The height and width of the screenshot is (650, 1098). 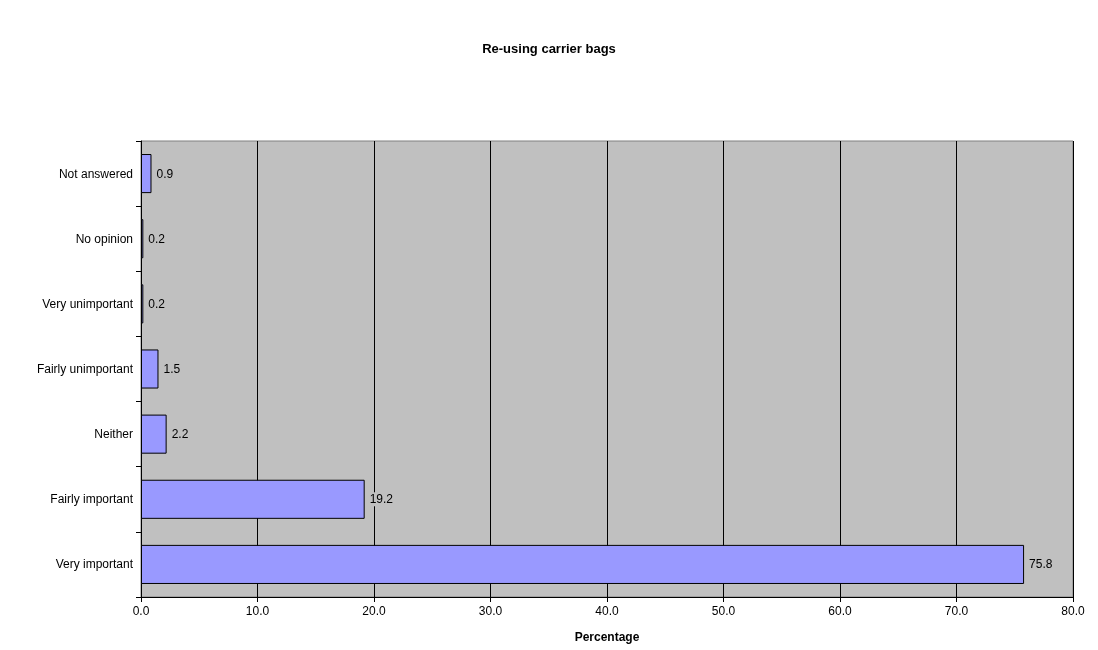 What do you see at coordinates (374, 611) in the screenshot?
I see `x-tick-label: 20.0` at bounding box center [374, 611].